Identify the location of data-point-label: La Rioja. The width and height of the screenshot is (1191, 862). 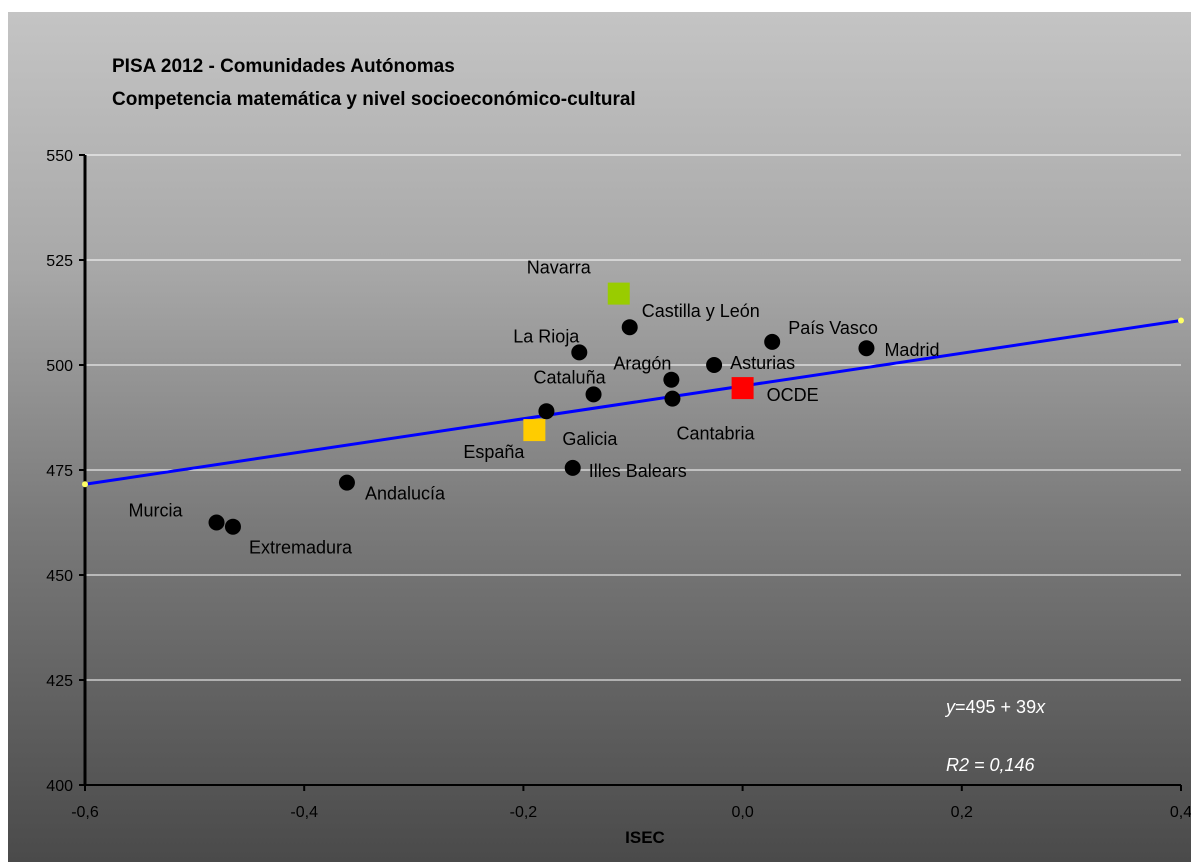
(546, 336).